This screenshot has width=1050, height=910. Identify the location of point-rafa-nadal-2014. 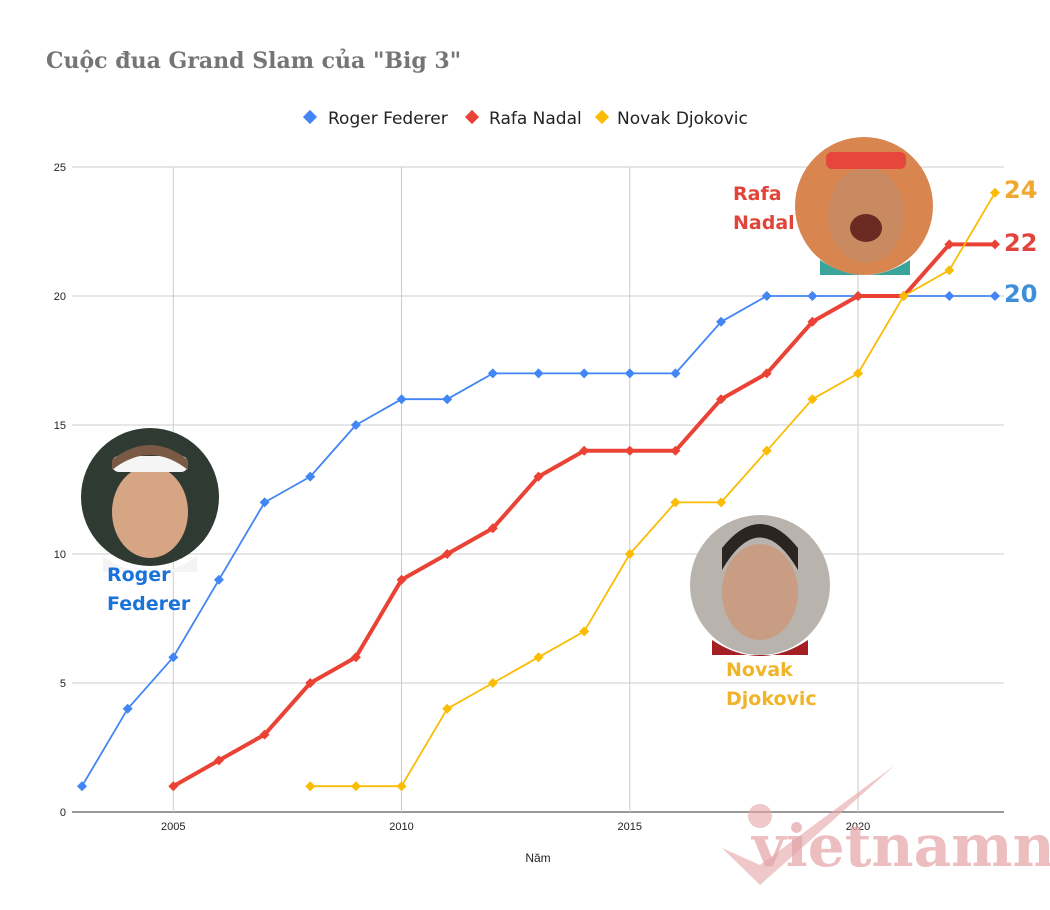
(584, 450).